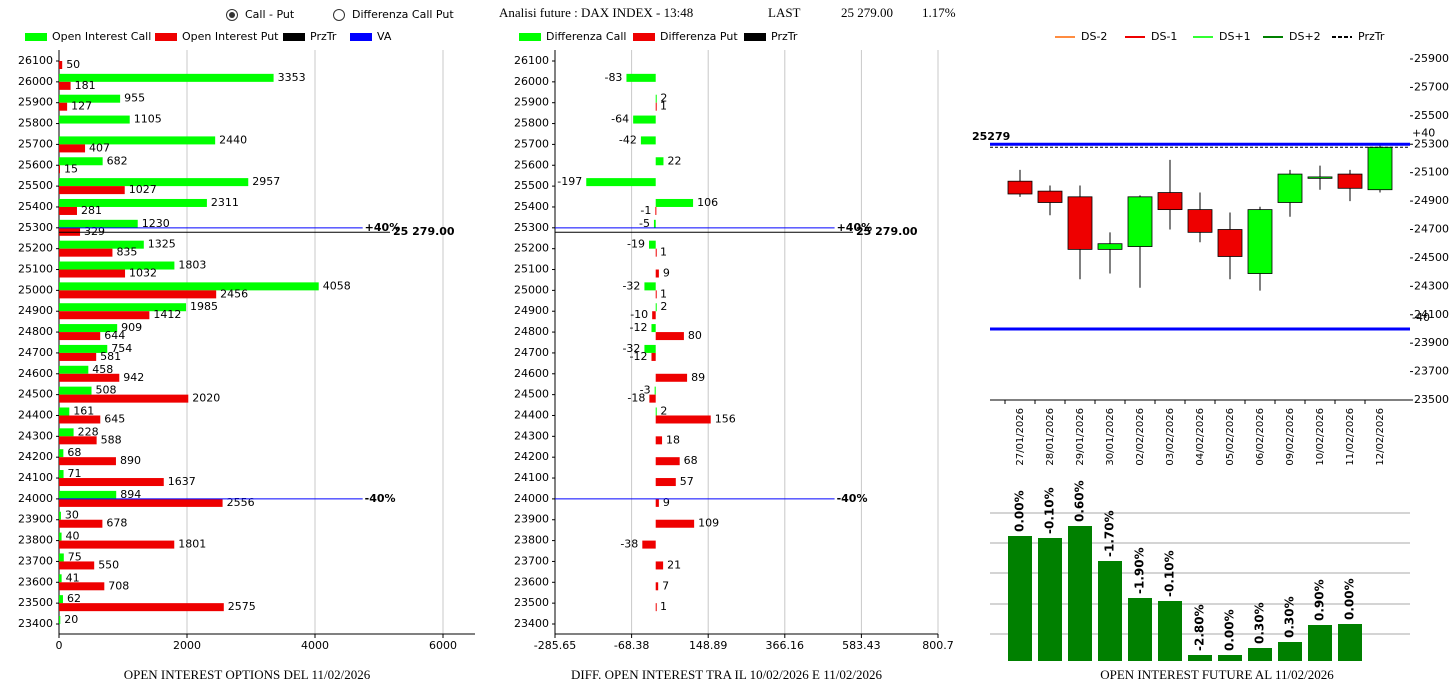  Describe the element at coordinates (531, 560) in the screenshot. I see `y-tick-label: 23700` at that location.